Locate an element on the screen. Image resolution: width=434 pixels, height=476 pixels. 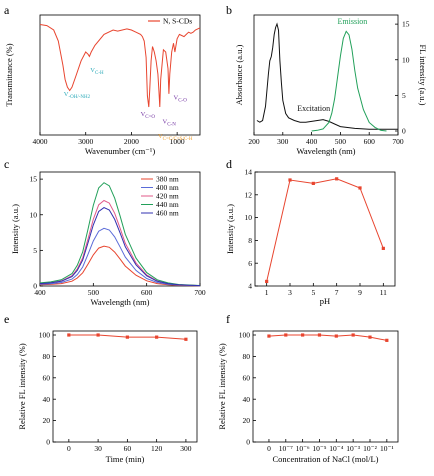
panel-d-frame is located at coordinates (325, 229).